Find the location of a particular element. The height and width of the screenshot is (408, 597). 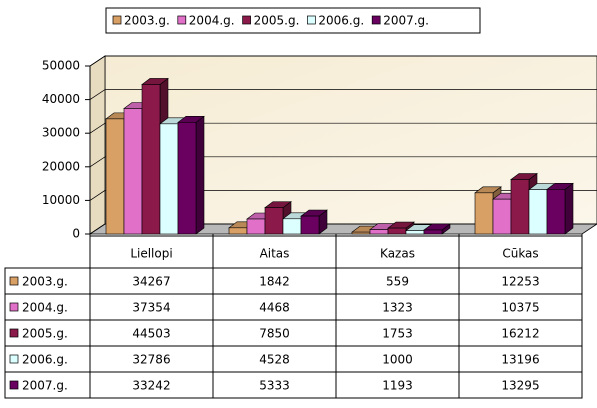

y-tick-label: 20000 is located at coordinates (61, 166).